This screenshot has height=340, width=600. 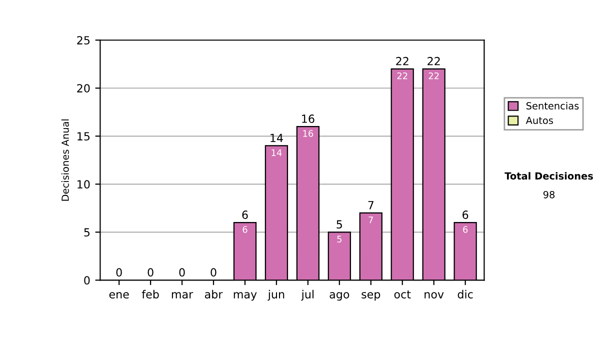 I want to click on x-tick-label: ene, so click(x=119, y=295).